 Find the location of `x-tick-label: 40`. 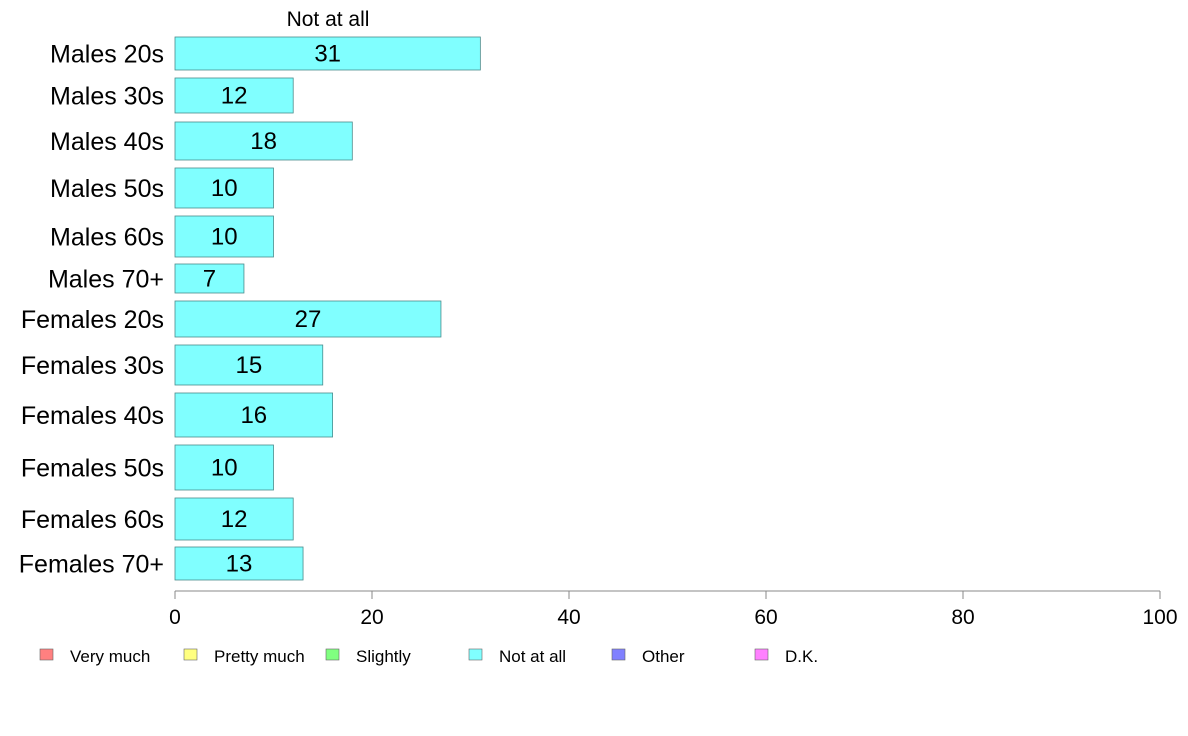

x-tick-label: 40 is located at coordinates (568, 617).